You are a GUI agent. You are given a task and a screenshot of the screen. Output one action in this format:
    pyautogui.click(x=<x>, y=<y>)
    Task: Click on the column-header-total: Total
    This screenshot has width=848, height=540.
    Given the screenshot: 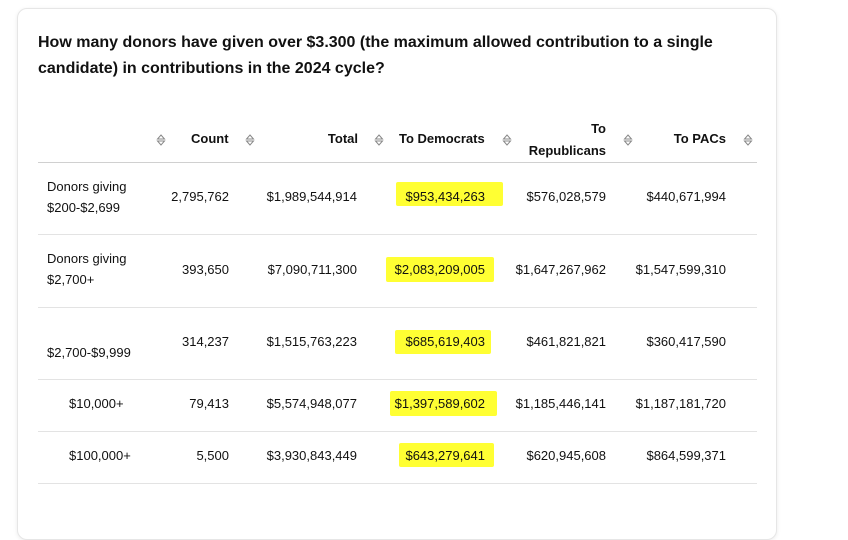 What is the action you would take?
    pyautogui.click(x=342, y=138)
    